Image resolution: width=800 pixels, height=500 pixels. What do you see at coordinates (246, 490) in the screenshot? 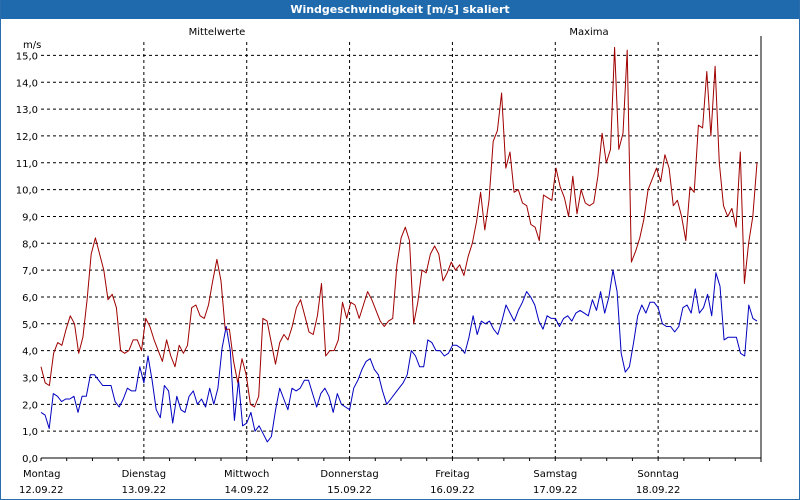
I see `x-tick-date: 14.09.22` at bounding box center [246, 490].